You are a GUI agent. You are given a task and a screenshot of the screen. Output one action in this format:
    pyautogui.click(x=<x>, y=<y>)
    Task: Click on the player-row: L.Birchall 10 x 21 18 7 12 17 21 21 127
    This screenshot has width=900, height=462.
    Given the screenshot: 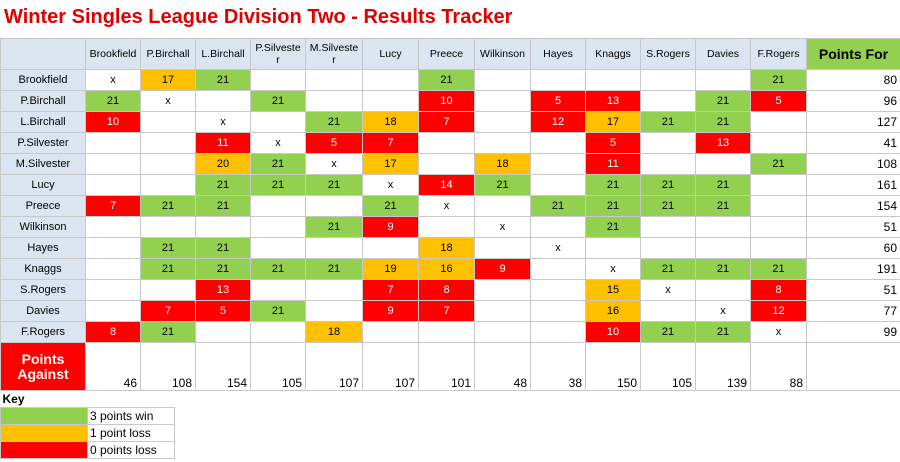 What is the action you would take?
    pyautogui.click(x=450, y=122)
    